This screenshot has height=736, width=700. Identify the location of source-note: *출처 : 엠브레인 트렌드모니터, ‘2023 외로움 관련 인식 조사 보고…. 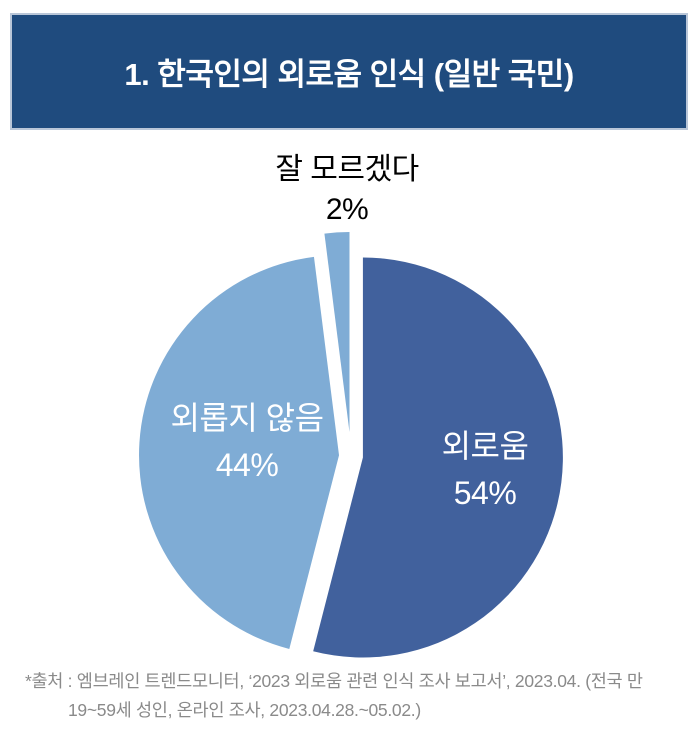
(358, 696).